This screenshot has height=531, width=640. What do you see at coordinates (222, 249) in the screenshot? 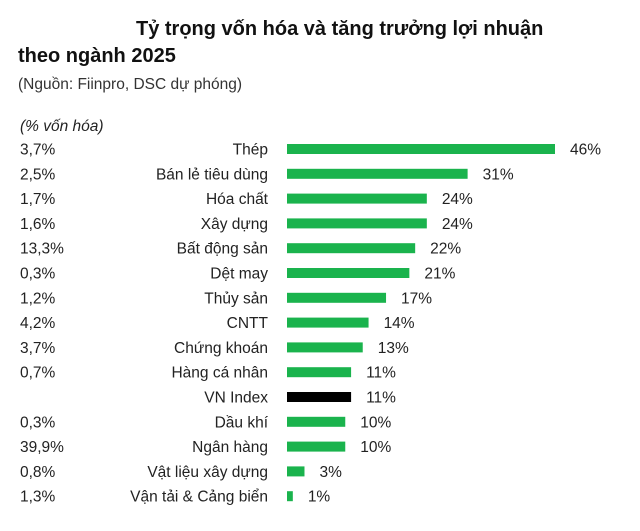
I see `category-label: Bất động sản` at bounding box center [222, 249].